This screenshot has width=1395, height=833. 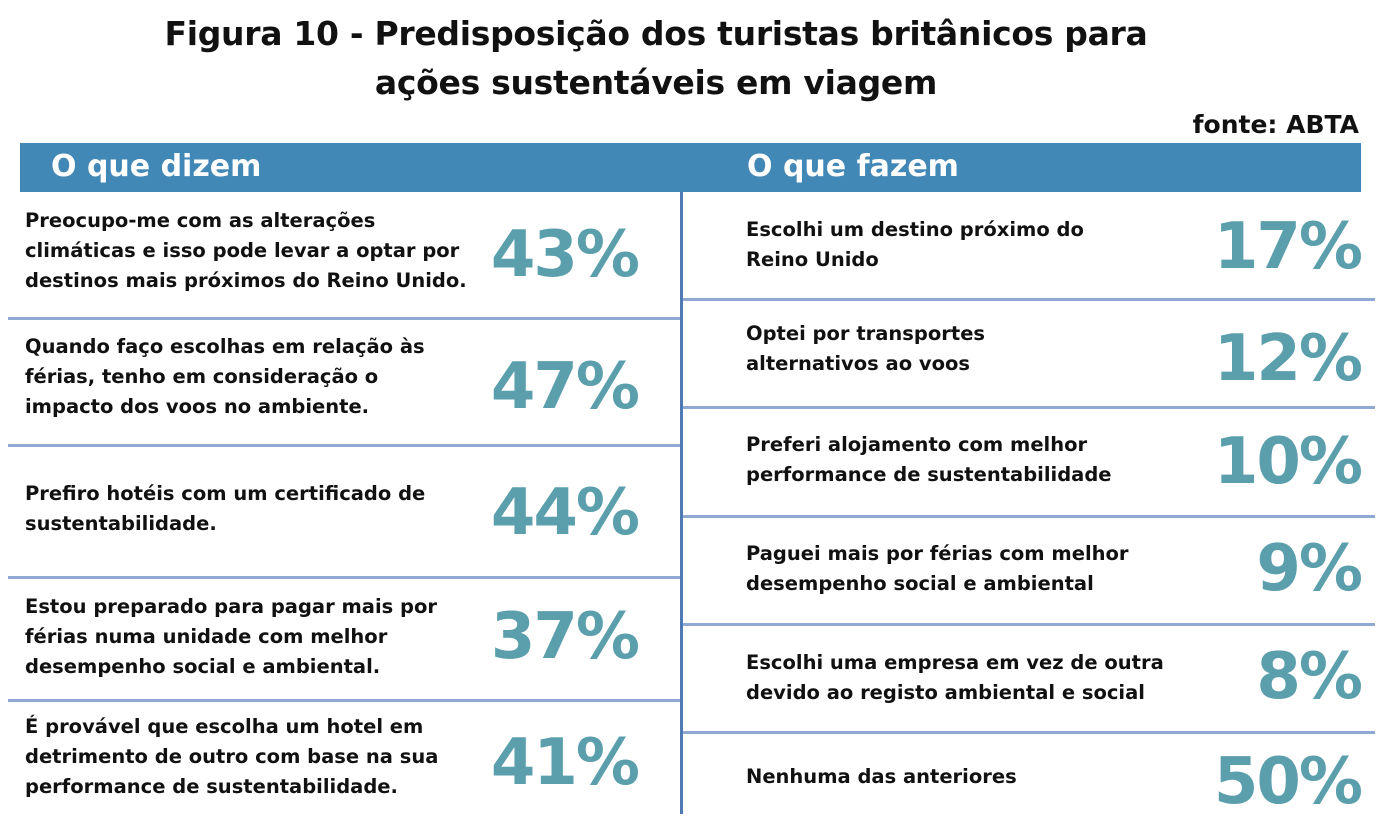 What do you see at coordinates (211, 786) in the screenshot?
I see `left-row-label-line: performance de sustentabilidade.` at bounding box center [211, 786].